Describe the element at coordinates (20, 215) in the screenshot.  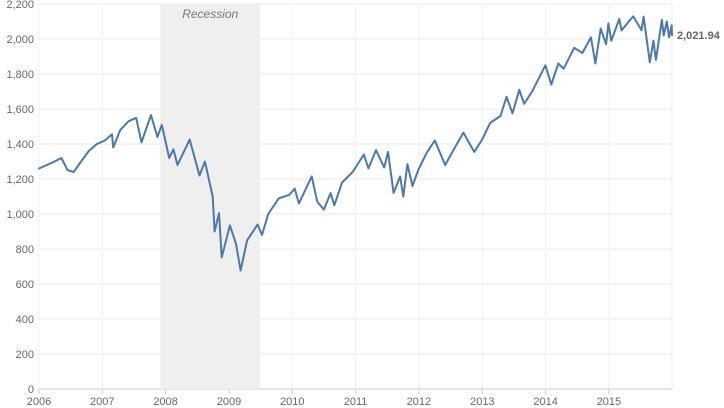
I see `y-tick-label: 1,000` at that location.